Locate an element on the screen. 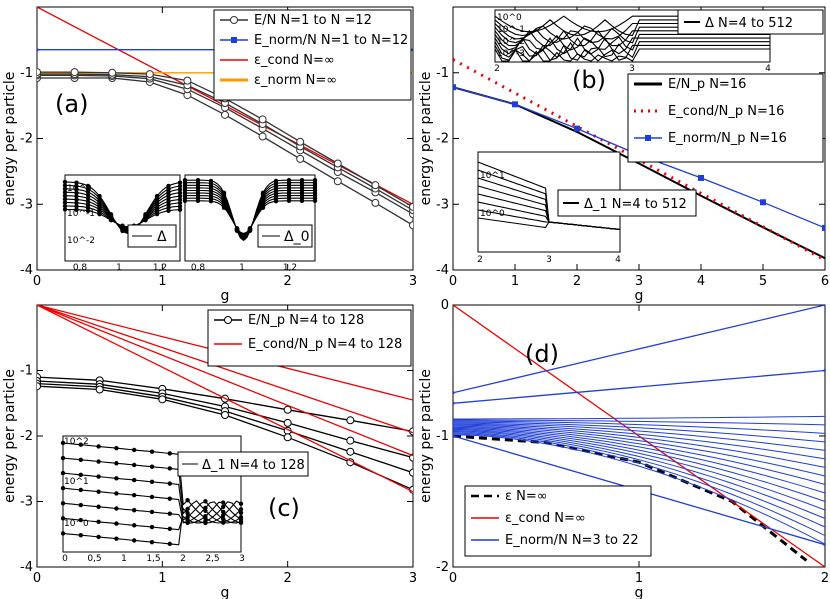 The height and width of the screenshot is (599, 830). inset-ytick: 10^-2 is located at coordinates (511, 42).